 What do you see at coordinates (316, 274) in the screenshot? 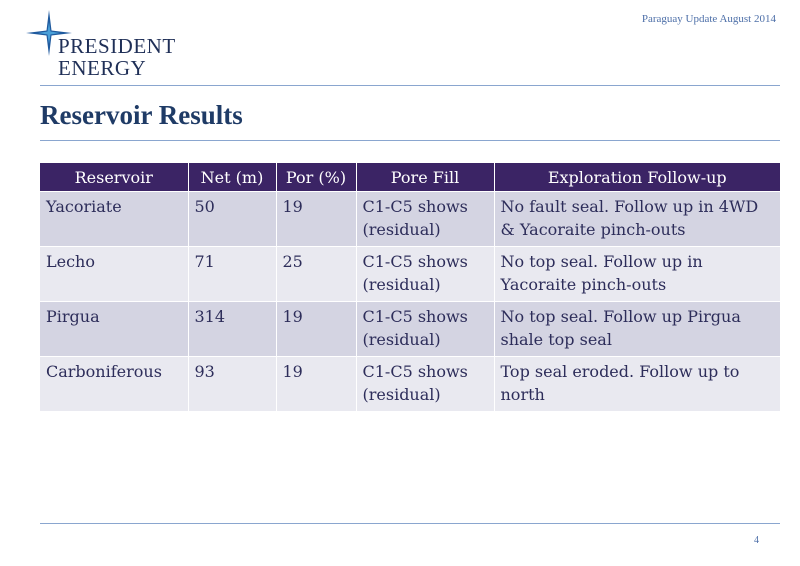
I see `cell-por: 25` at bounding box center [316, 274].